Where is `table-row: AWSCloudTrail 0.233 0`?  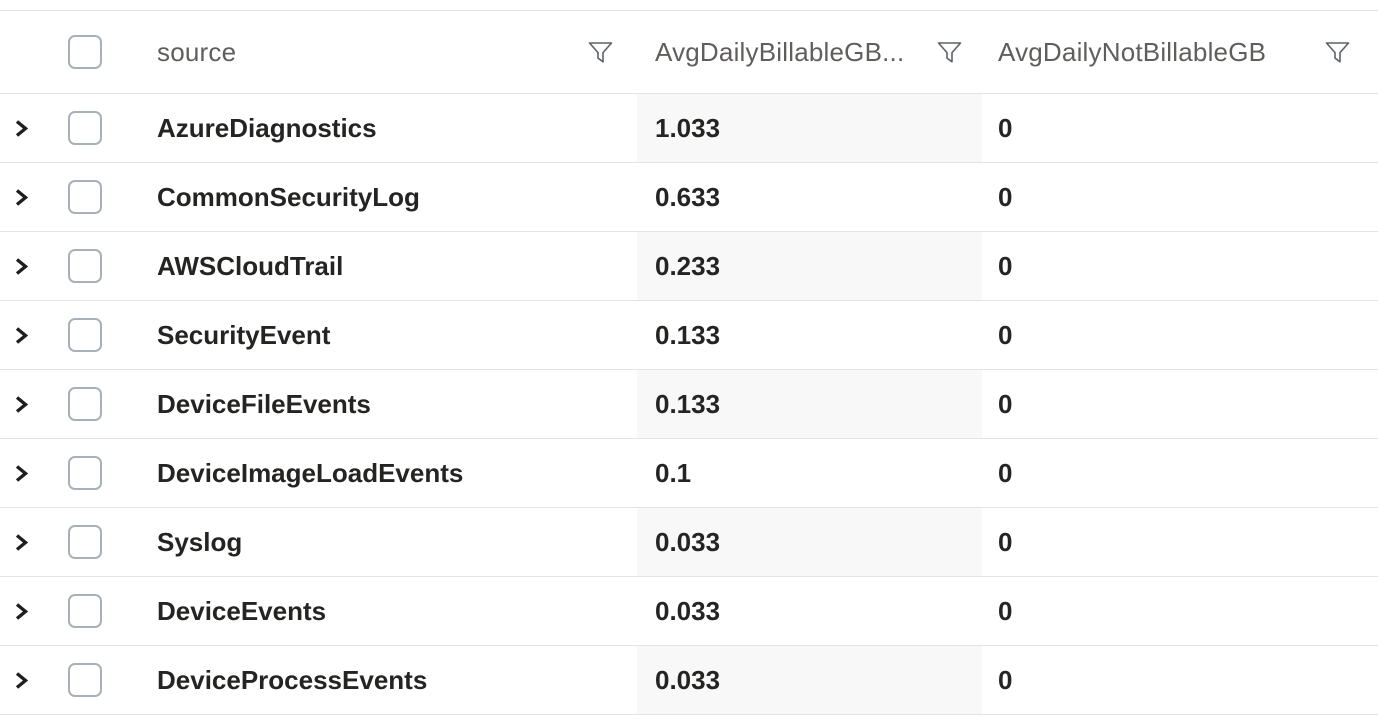 table-row: AWSCloudTrail 0.233 0 is located at coordinates (689, 265).